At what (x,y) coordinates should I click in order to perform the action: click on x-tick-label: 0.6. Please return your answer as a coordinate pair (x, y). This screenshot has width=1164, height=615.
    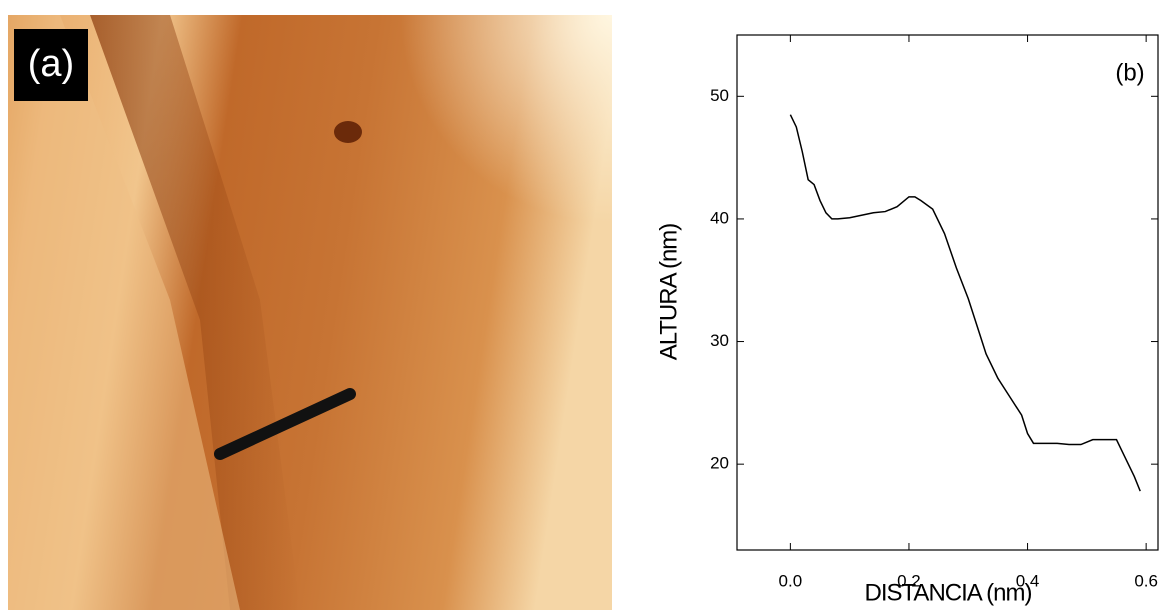
    Looking at the image, I should click on (1146, 580).